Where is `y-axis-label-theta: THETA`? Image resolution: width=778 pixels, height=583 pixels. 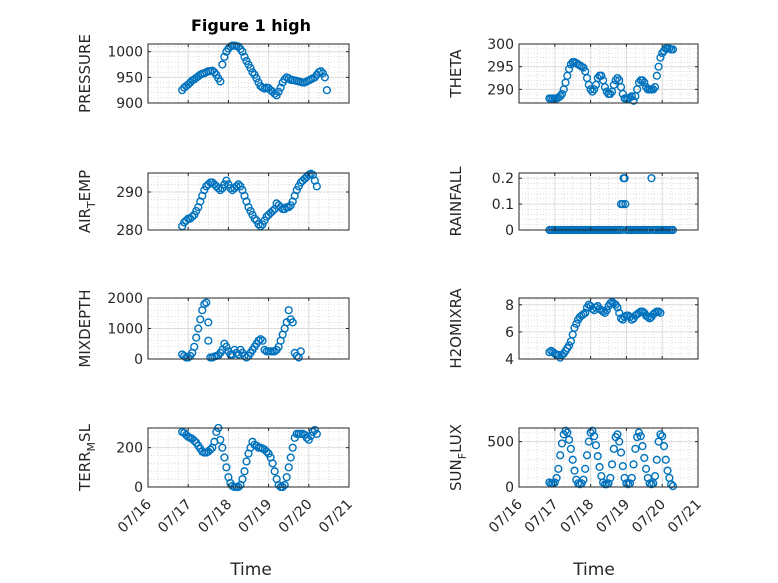
y-axis-label-theta: THETA is located at coordinates (456, 74).